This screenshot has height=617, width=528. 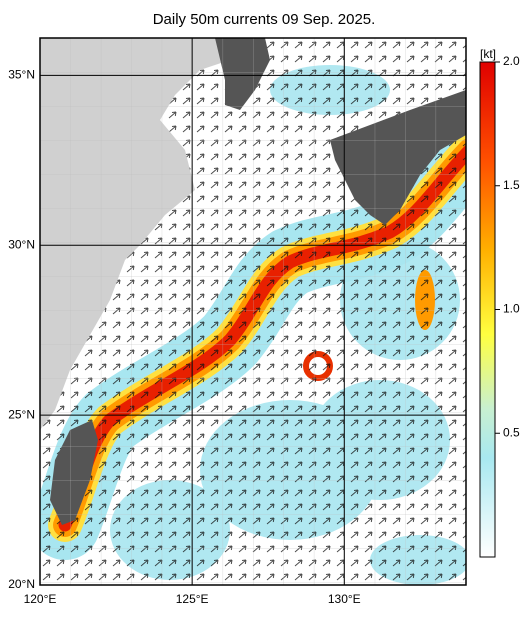 I want to click on colorbar-label: 2.0, so click(x=511, y=61).